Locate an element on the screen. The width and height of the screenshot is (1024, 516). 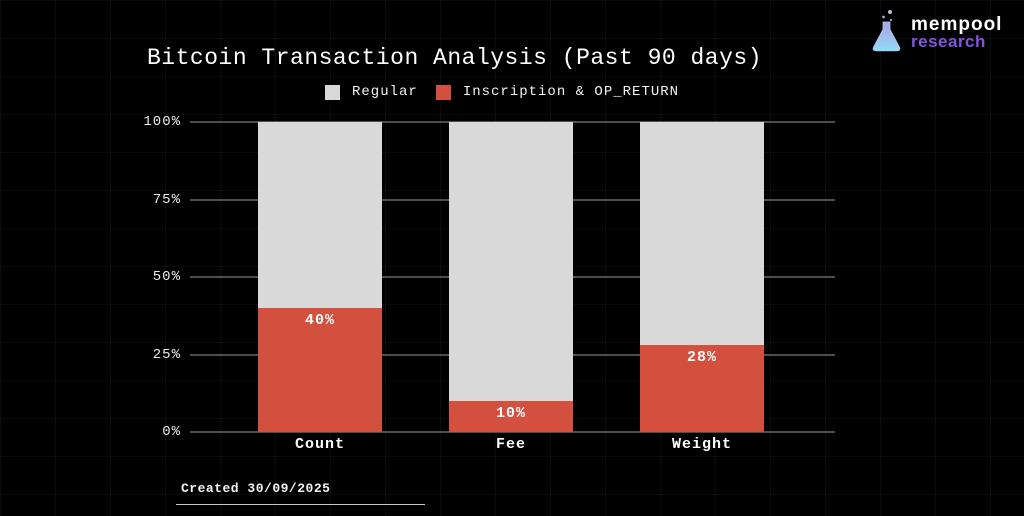
legend-item: Inscription & OP_RETURN is located at coordinates (557, 92).